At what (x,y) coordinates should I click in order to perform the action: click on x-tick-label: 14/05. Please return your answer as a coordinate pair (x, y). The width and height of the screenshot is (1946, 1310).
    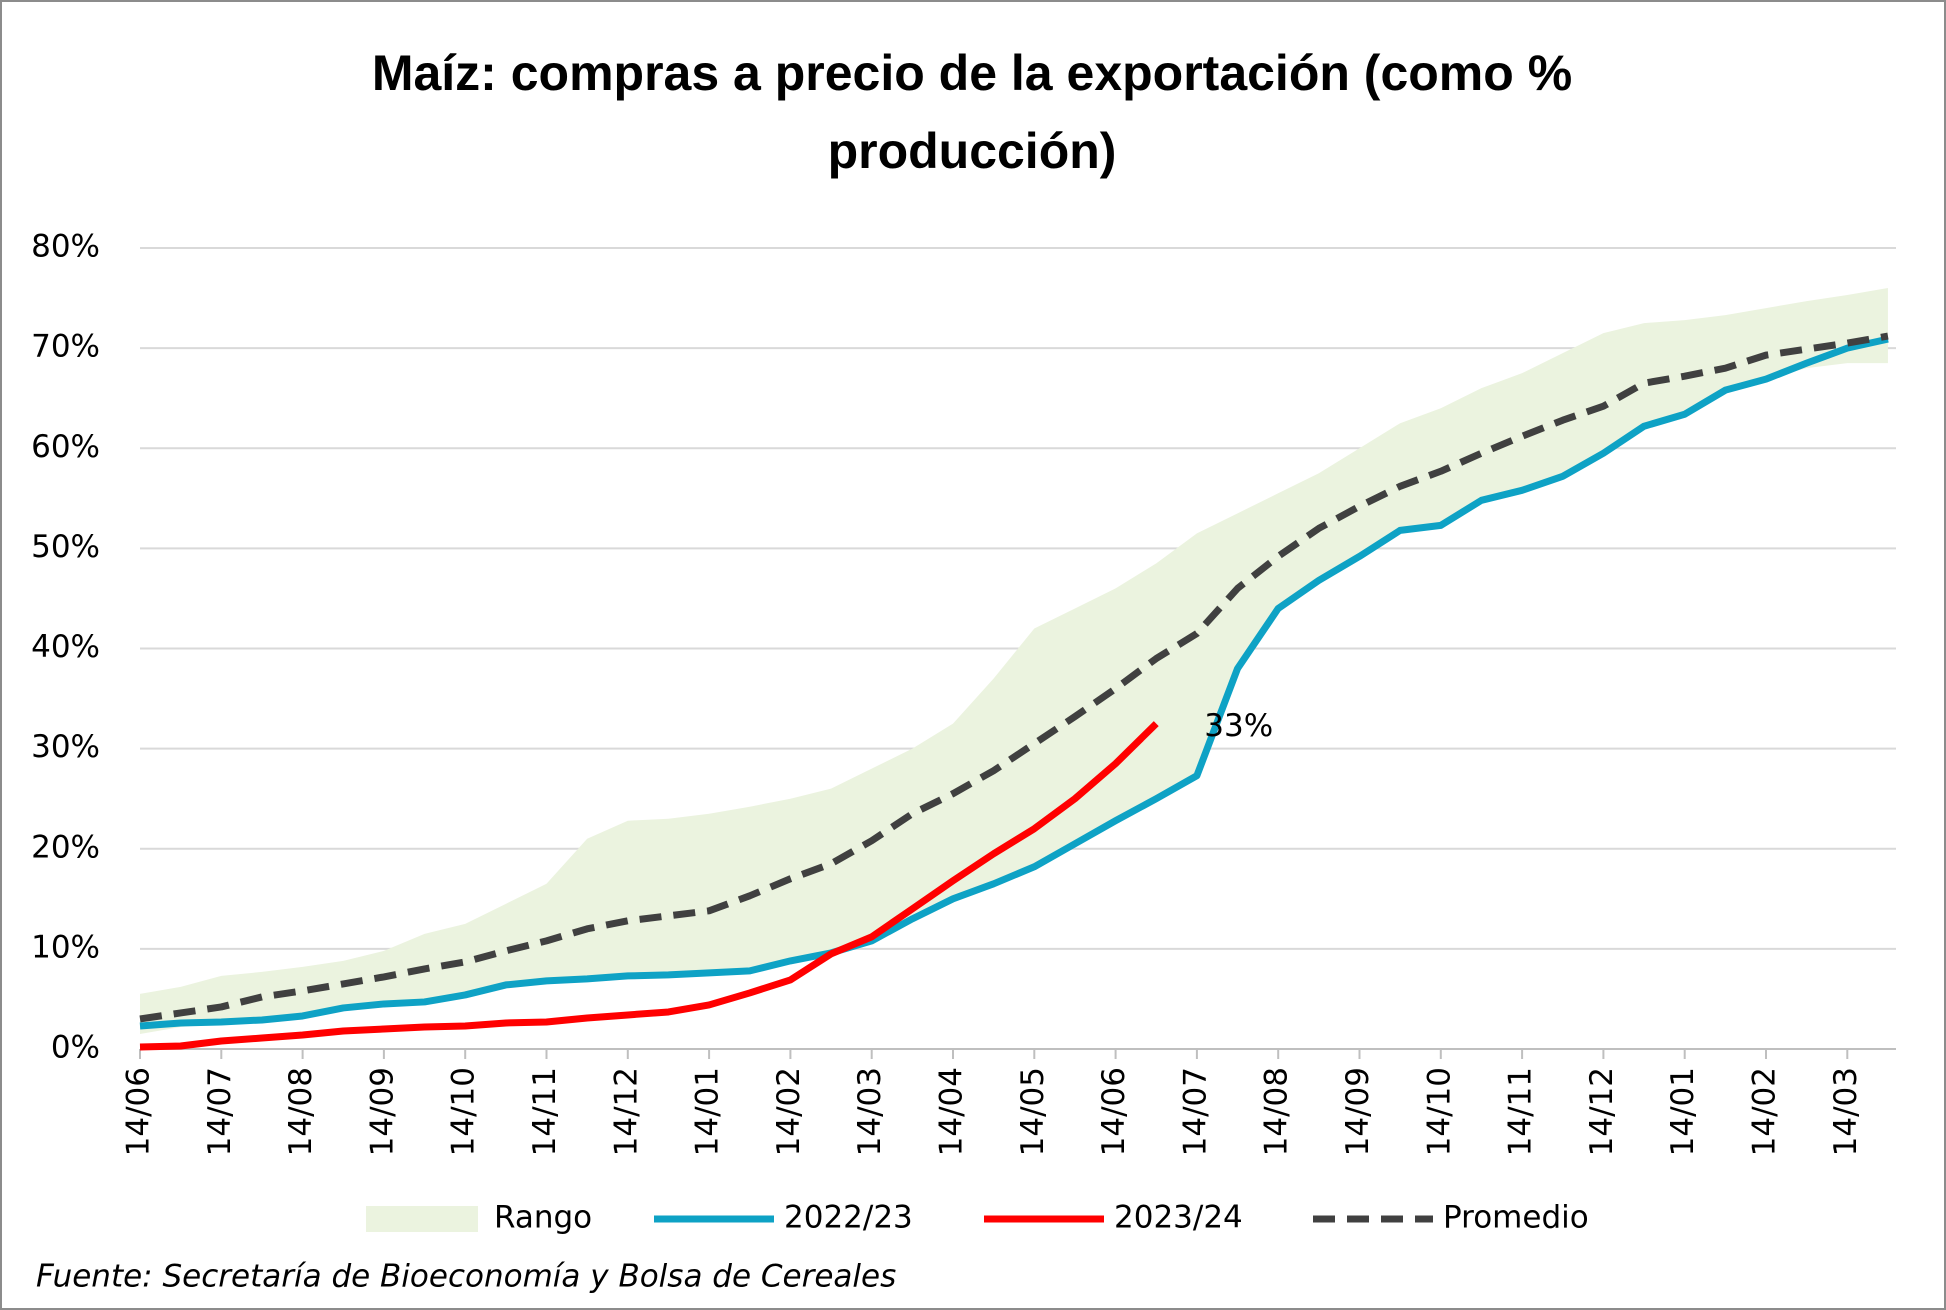
    Looking at the image, I should click on (1033, 1111).